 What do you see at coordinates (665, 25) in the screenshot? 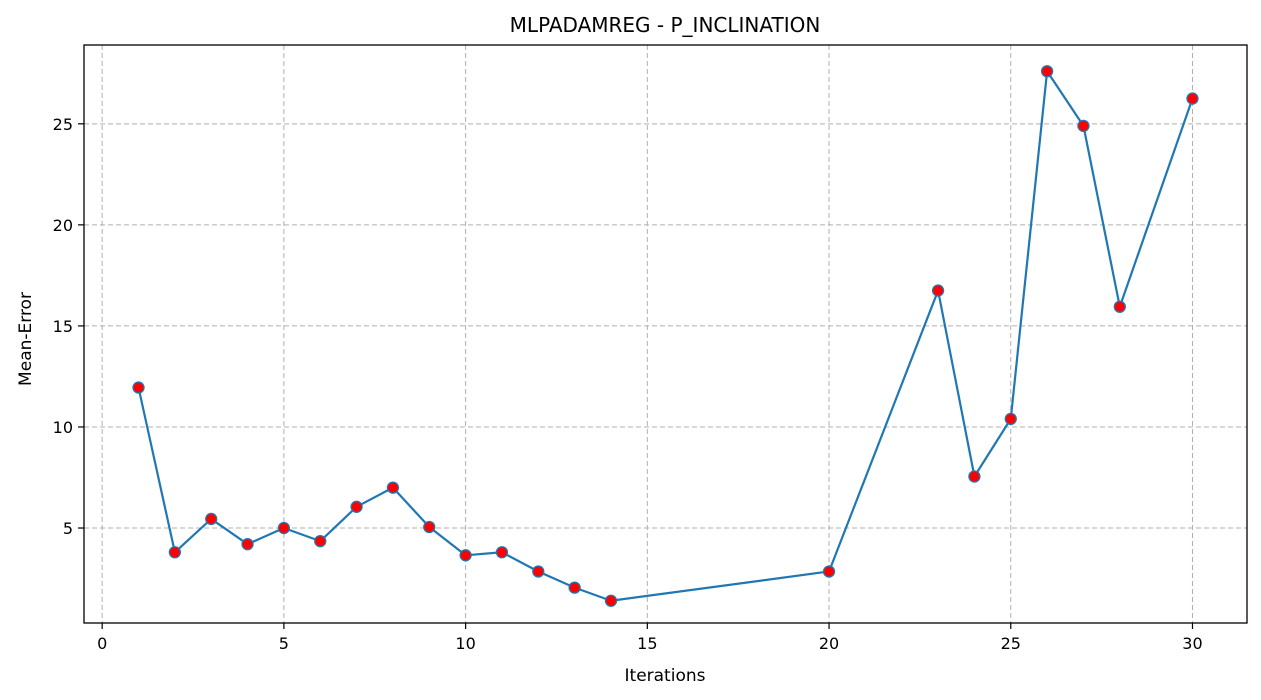
I see `chart-title: MLPADAMREG - P_INCLINATION` at bounding box center [665, 25].